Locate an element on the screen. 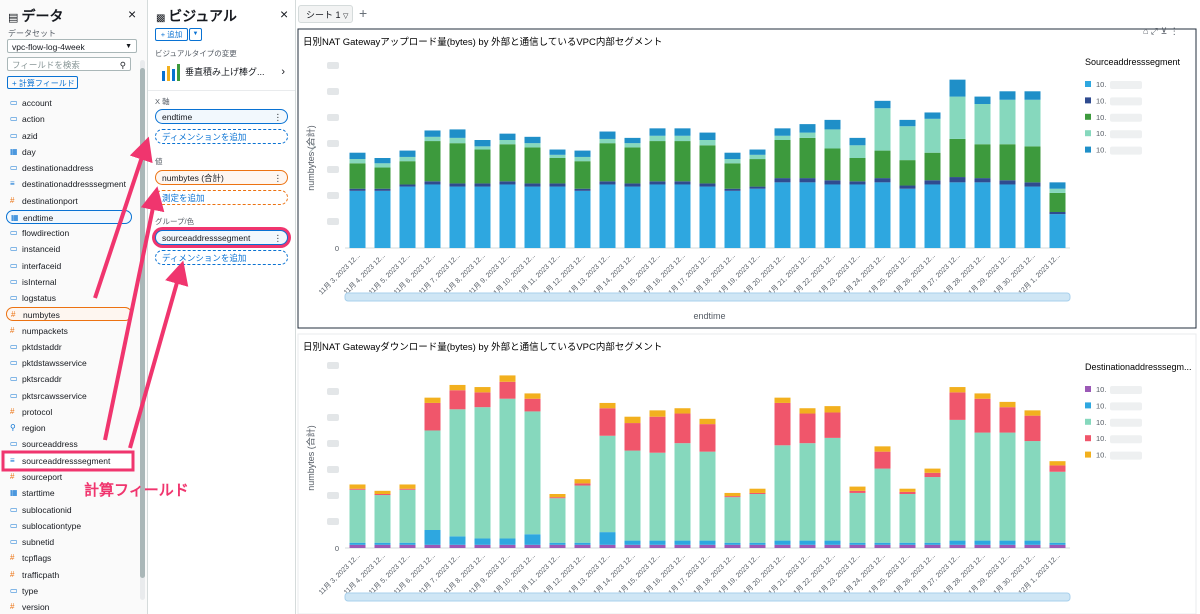  field-item: ⚲ region is located at coordinates (69, 428).